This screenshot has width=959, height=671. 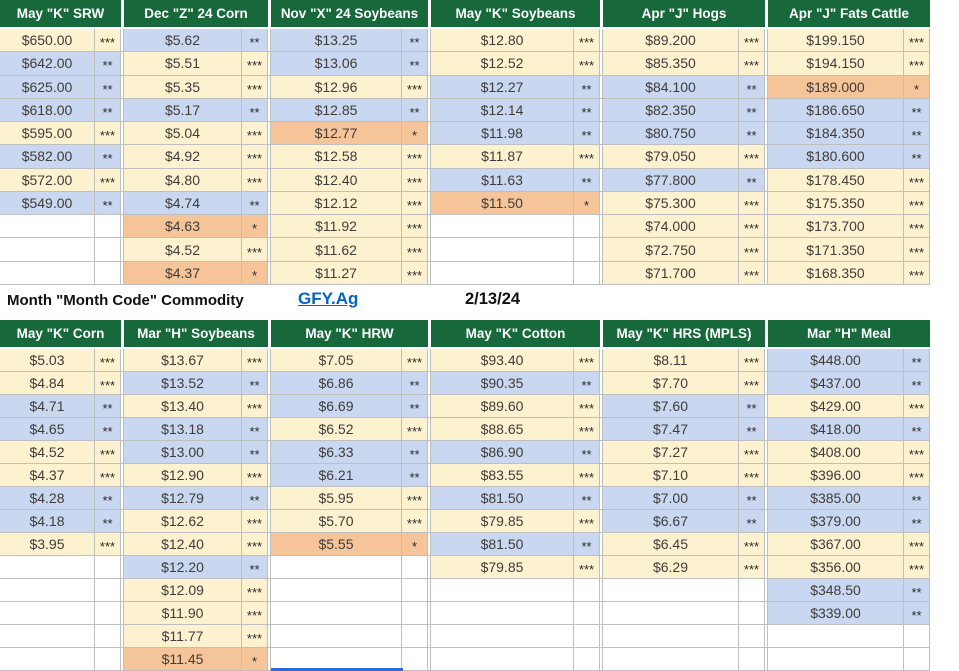 I want to click on price-cell: $13.06, so click(x=336, y=64).